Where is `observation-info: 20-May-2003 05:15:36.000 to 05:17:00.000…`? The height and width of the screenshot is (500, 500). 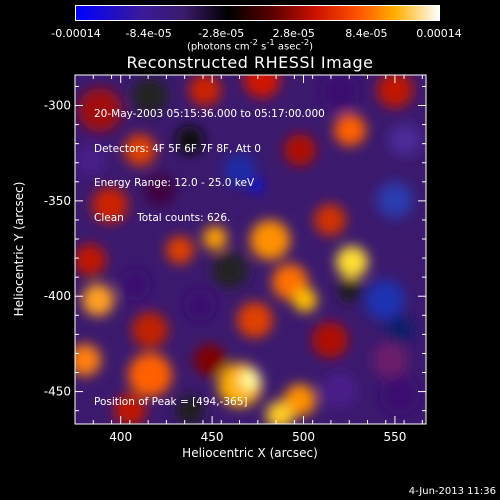
observation-info: 20-May-2003 05:15:36.000 to 05:17:00.000… is located at coordinates (209, 161).